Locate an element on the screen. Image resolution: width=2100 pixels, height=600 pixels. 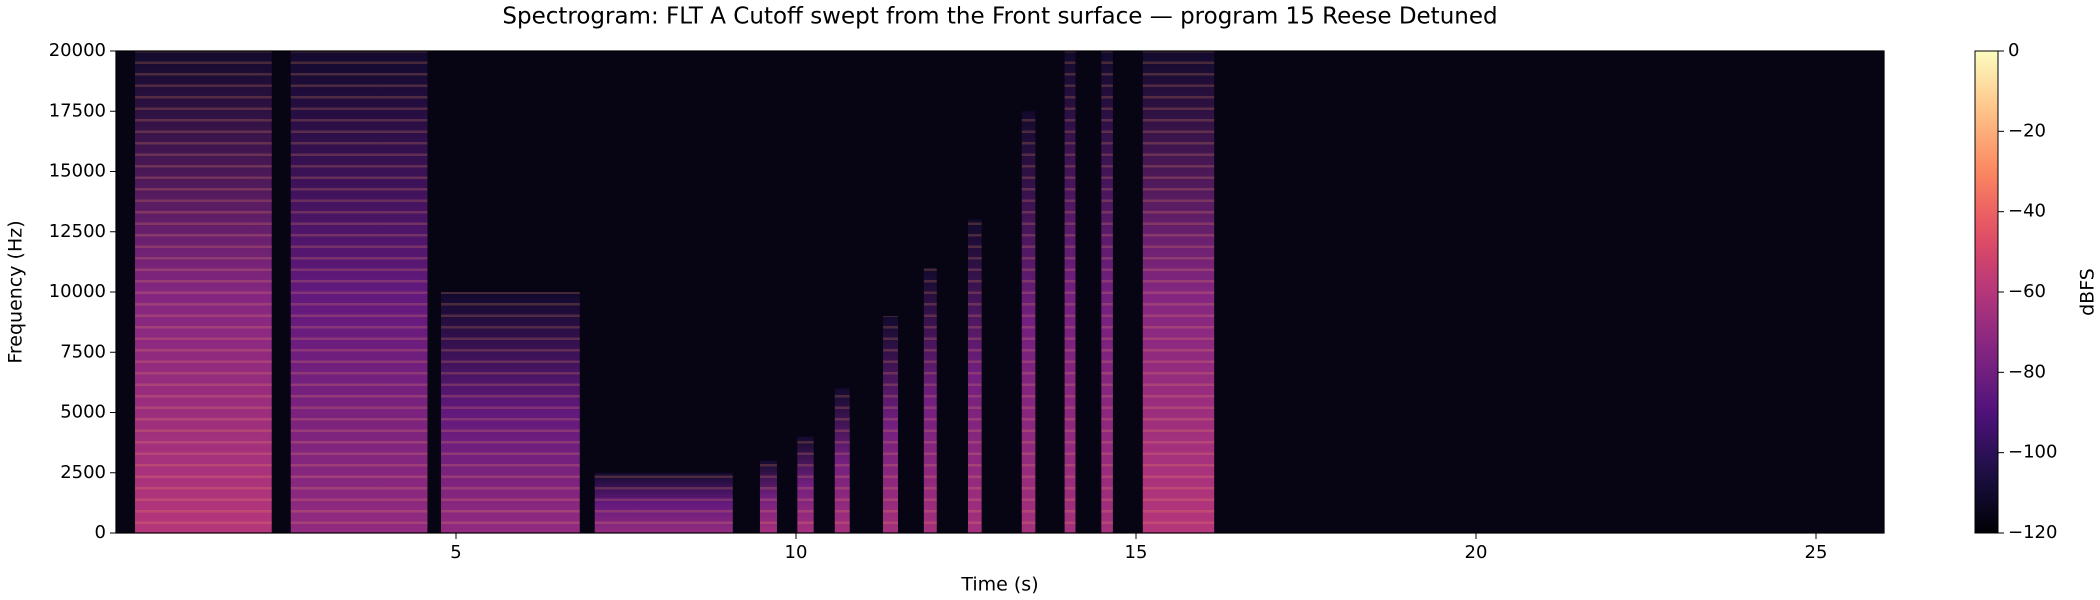
colorbar is located at coordinates (1986, 292).